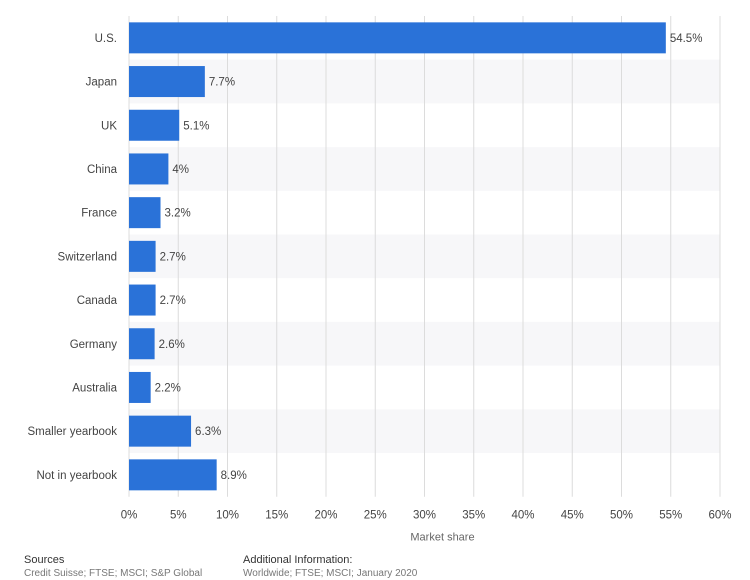  What do you see at coordinates (424, 516) in the screenshot?
I see `x-tick-label: 30%` at bounding box center [424, 516].